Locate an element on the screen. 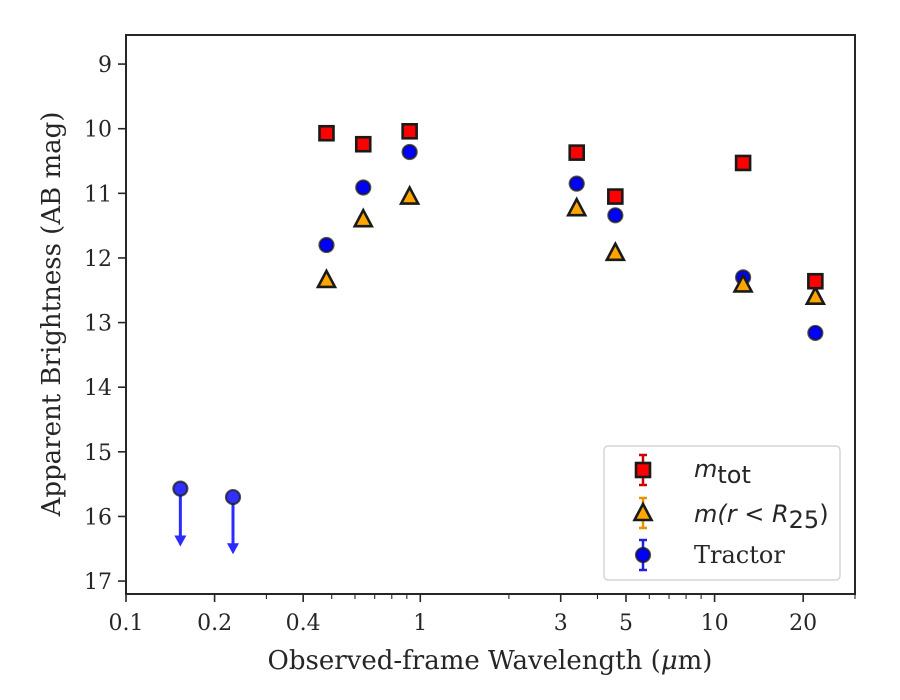  legend-markers is located at coordinates (643, 512).